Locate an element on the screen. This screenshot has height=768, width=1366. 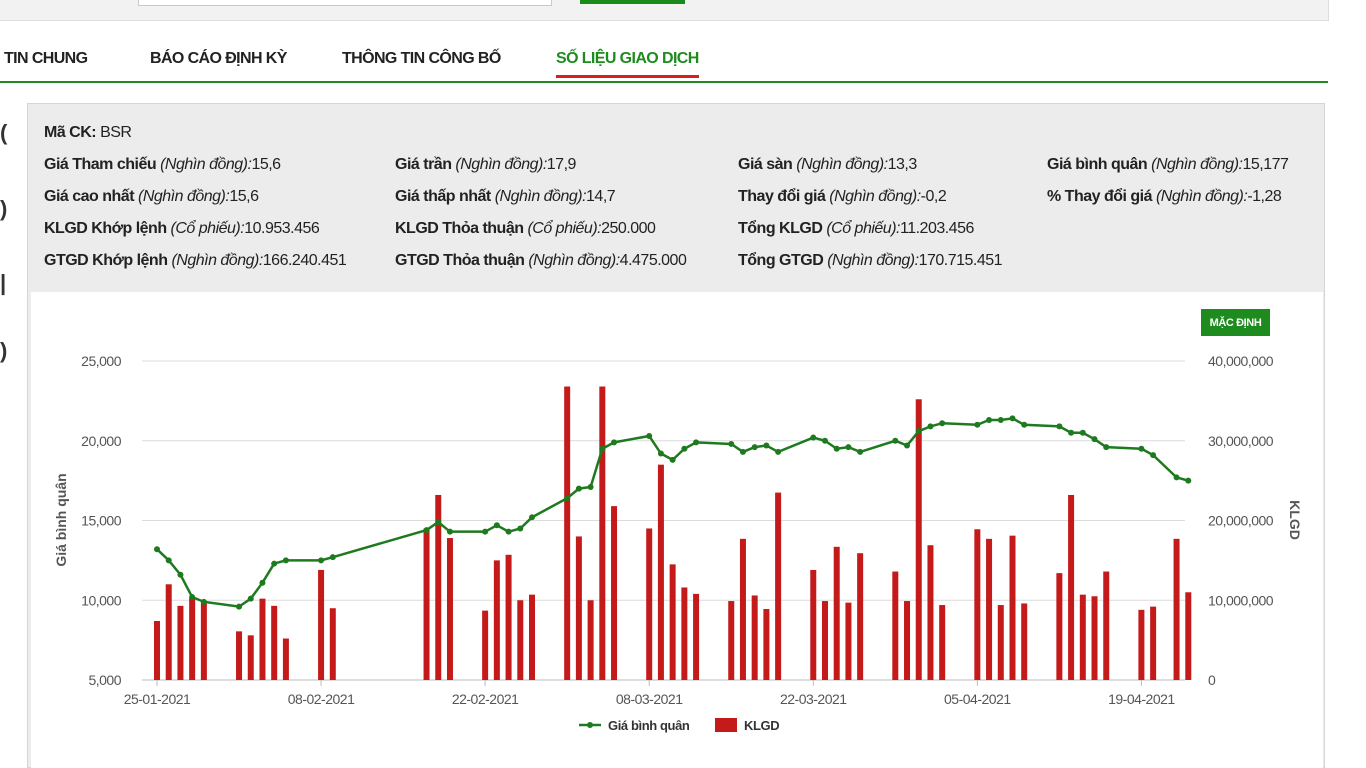
info-item: Giá thấp nhất (Nghìn đồng):14,7 is located at coordinates (505, 196).